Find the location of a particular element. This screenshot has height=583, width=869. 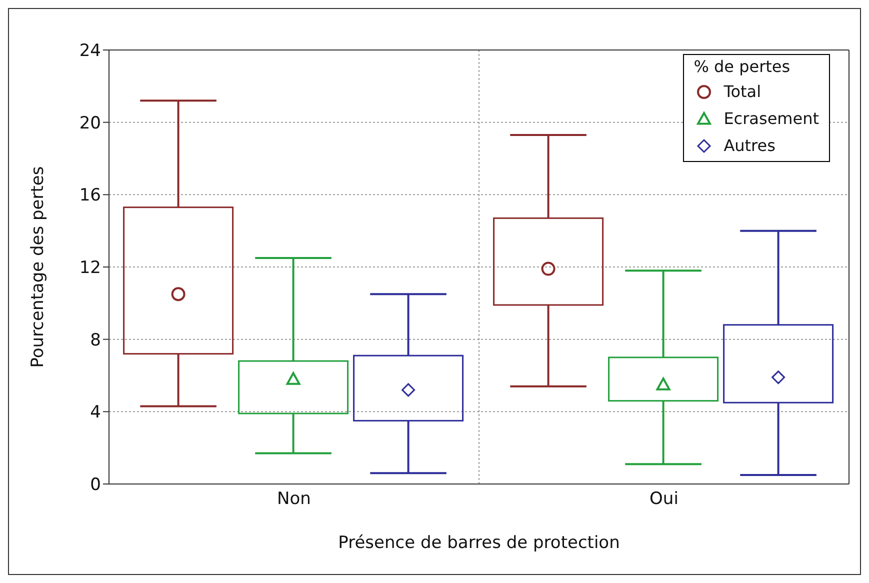

y-tick-label: 12 is located at coordinates (90, 268).